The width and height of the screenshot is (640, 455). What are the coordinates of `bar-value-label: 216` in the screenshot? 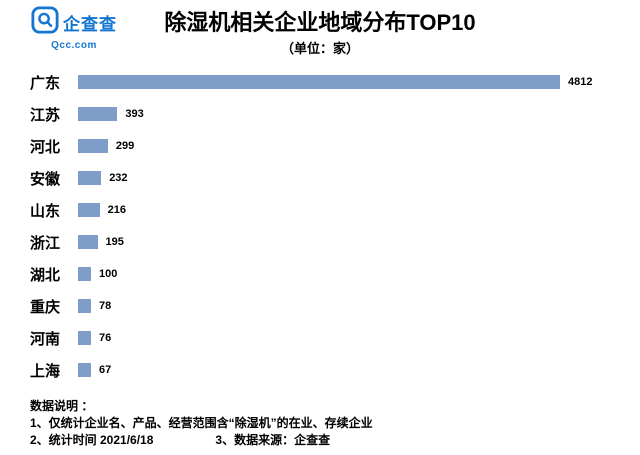 It's located at (116, 210).